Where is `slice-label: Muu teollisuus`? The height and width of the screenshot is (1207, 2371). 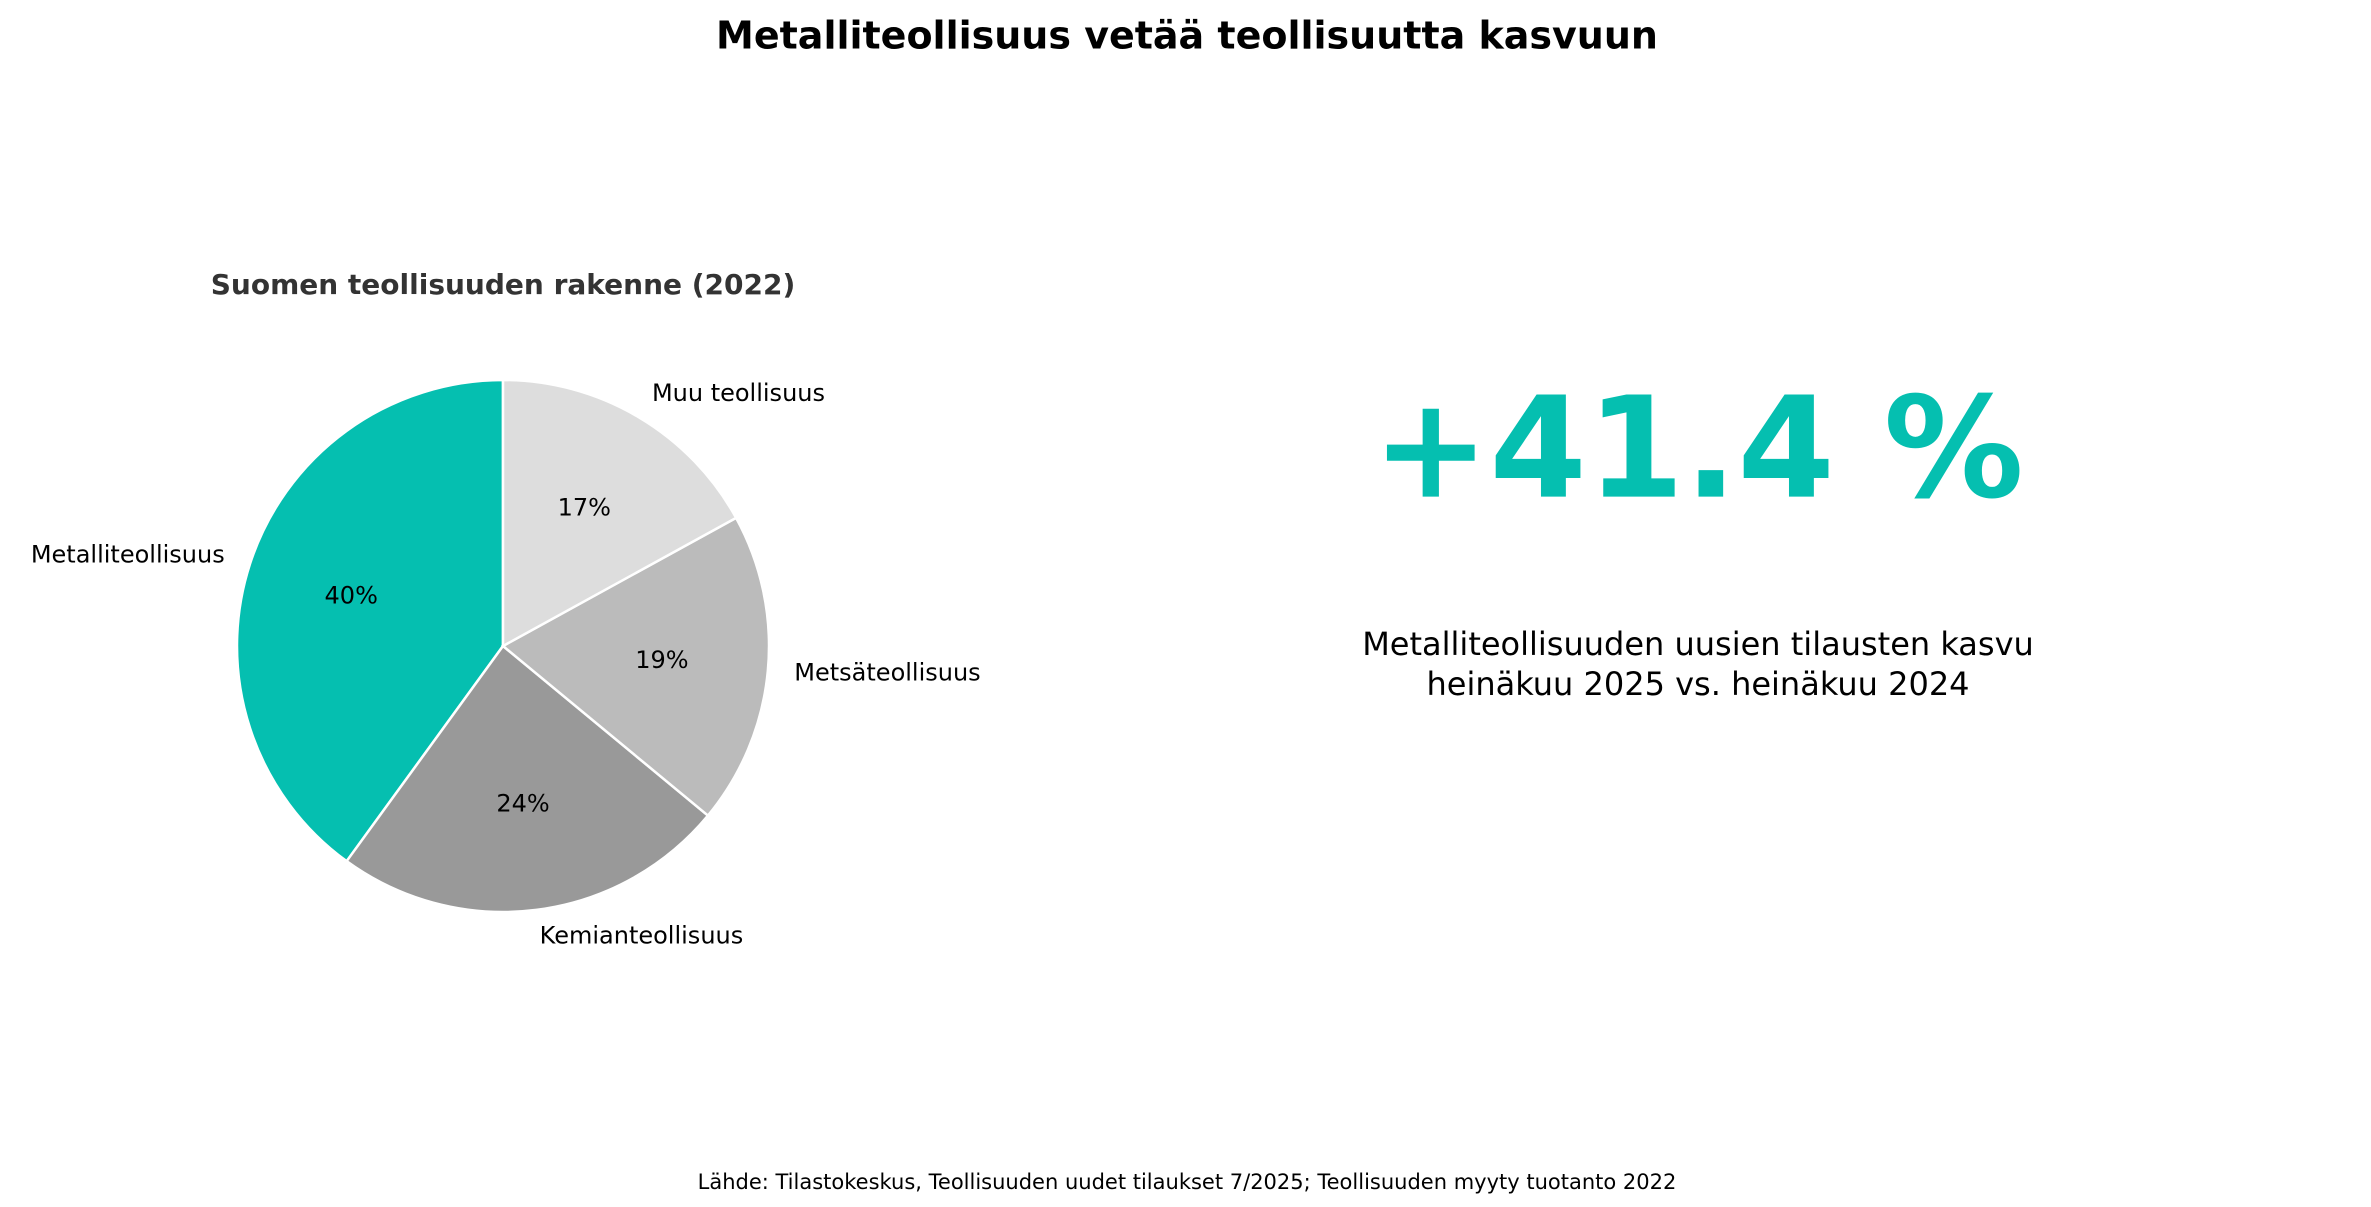
slice-label: Muu teollisuus is located at coordinates (738, 393).